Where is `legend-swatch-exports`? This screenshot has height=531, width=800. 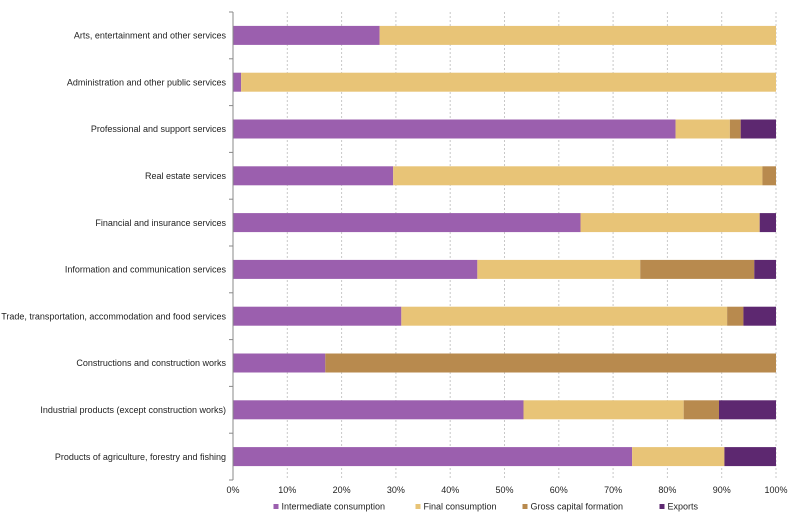
legend-swatch-exports is located at coordinates (662, 506).